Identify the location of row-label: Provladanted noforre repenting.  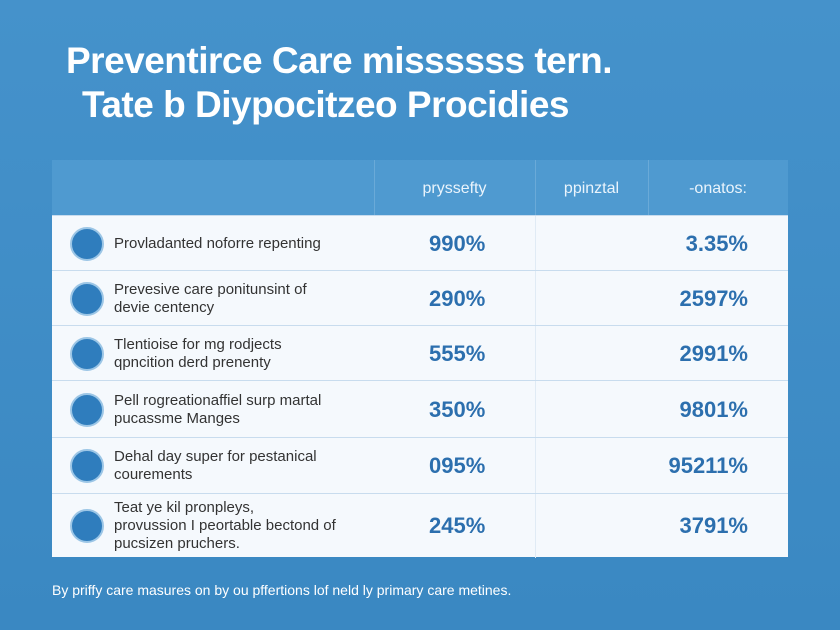
(217, 244).